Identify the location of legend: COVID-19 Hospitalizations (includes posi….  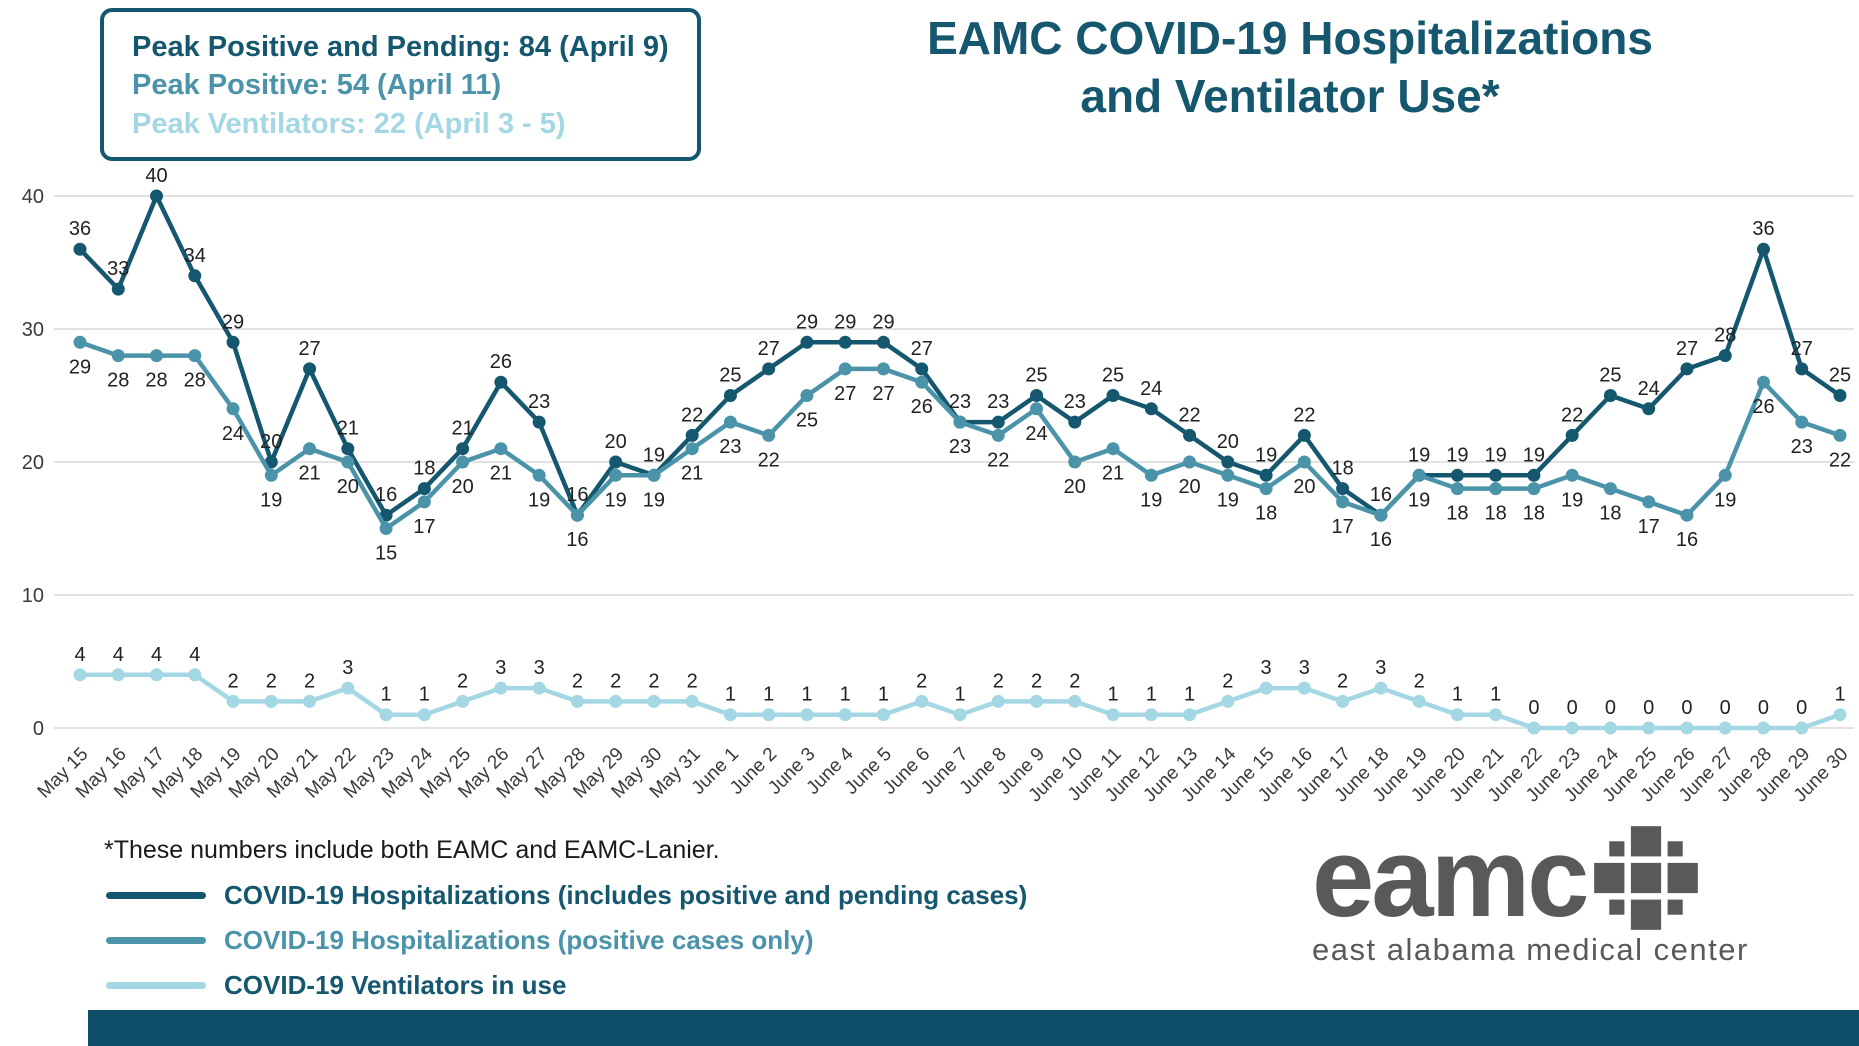
(566, 947).